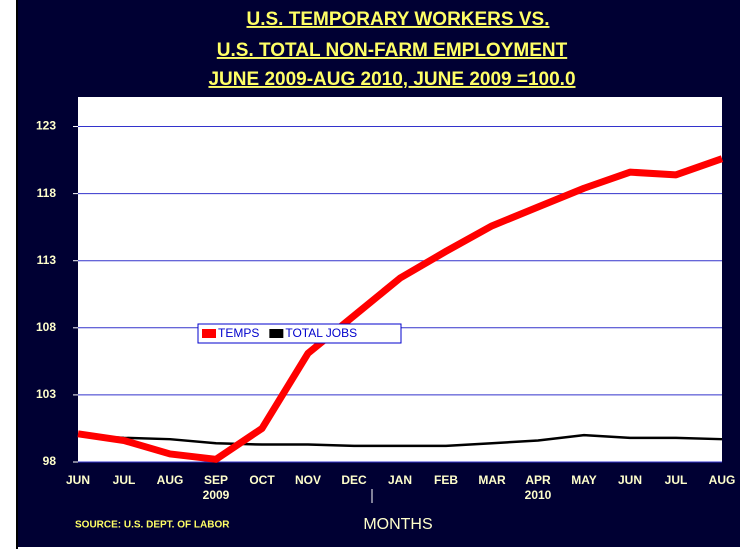  Describe the element at coordinates (398, 19) in the screenshot. I see `chart-title: U.S. TEMPORARY WORKERS VS.` at that location.